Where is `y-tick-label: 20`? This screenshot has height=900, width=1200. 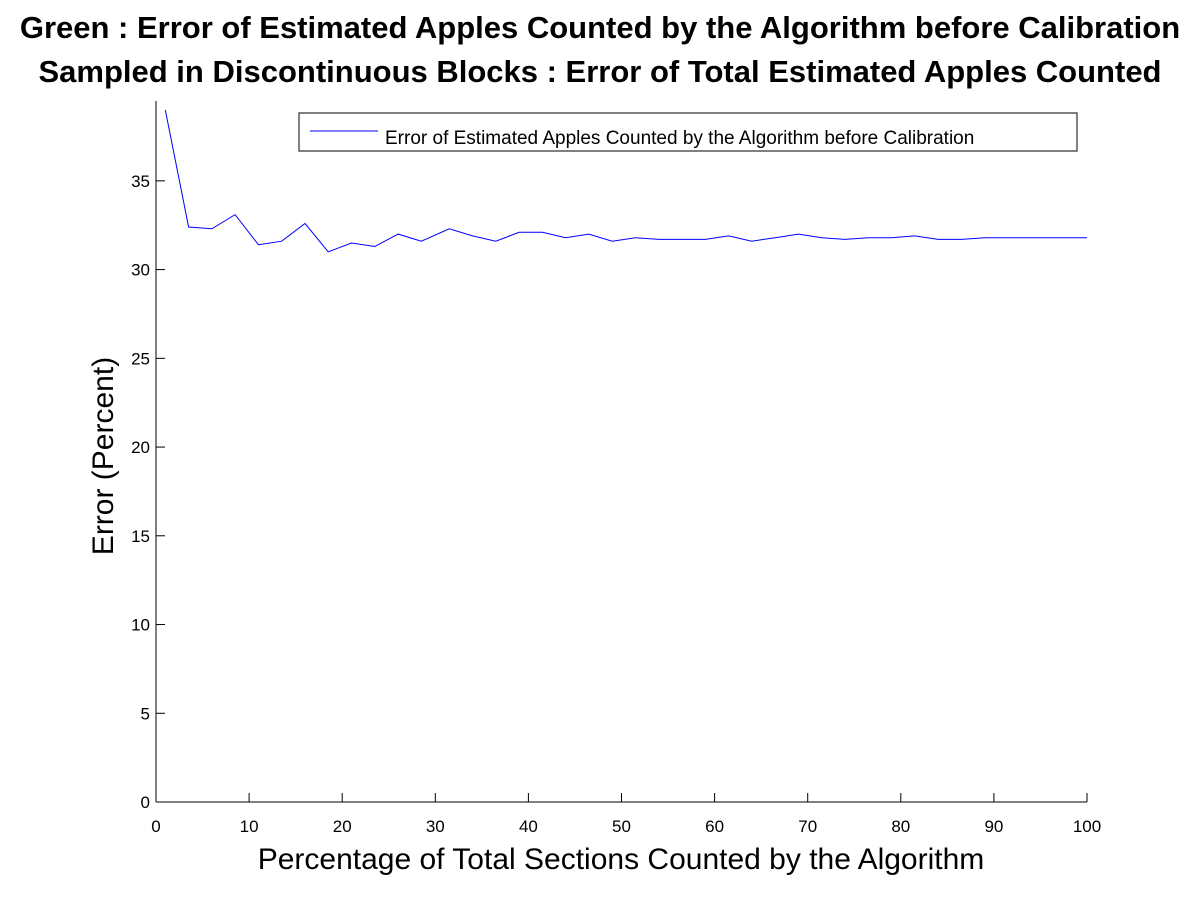
y-tick-label: 20 is located at coordinates (140, 447).